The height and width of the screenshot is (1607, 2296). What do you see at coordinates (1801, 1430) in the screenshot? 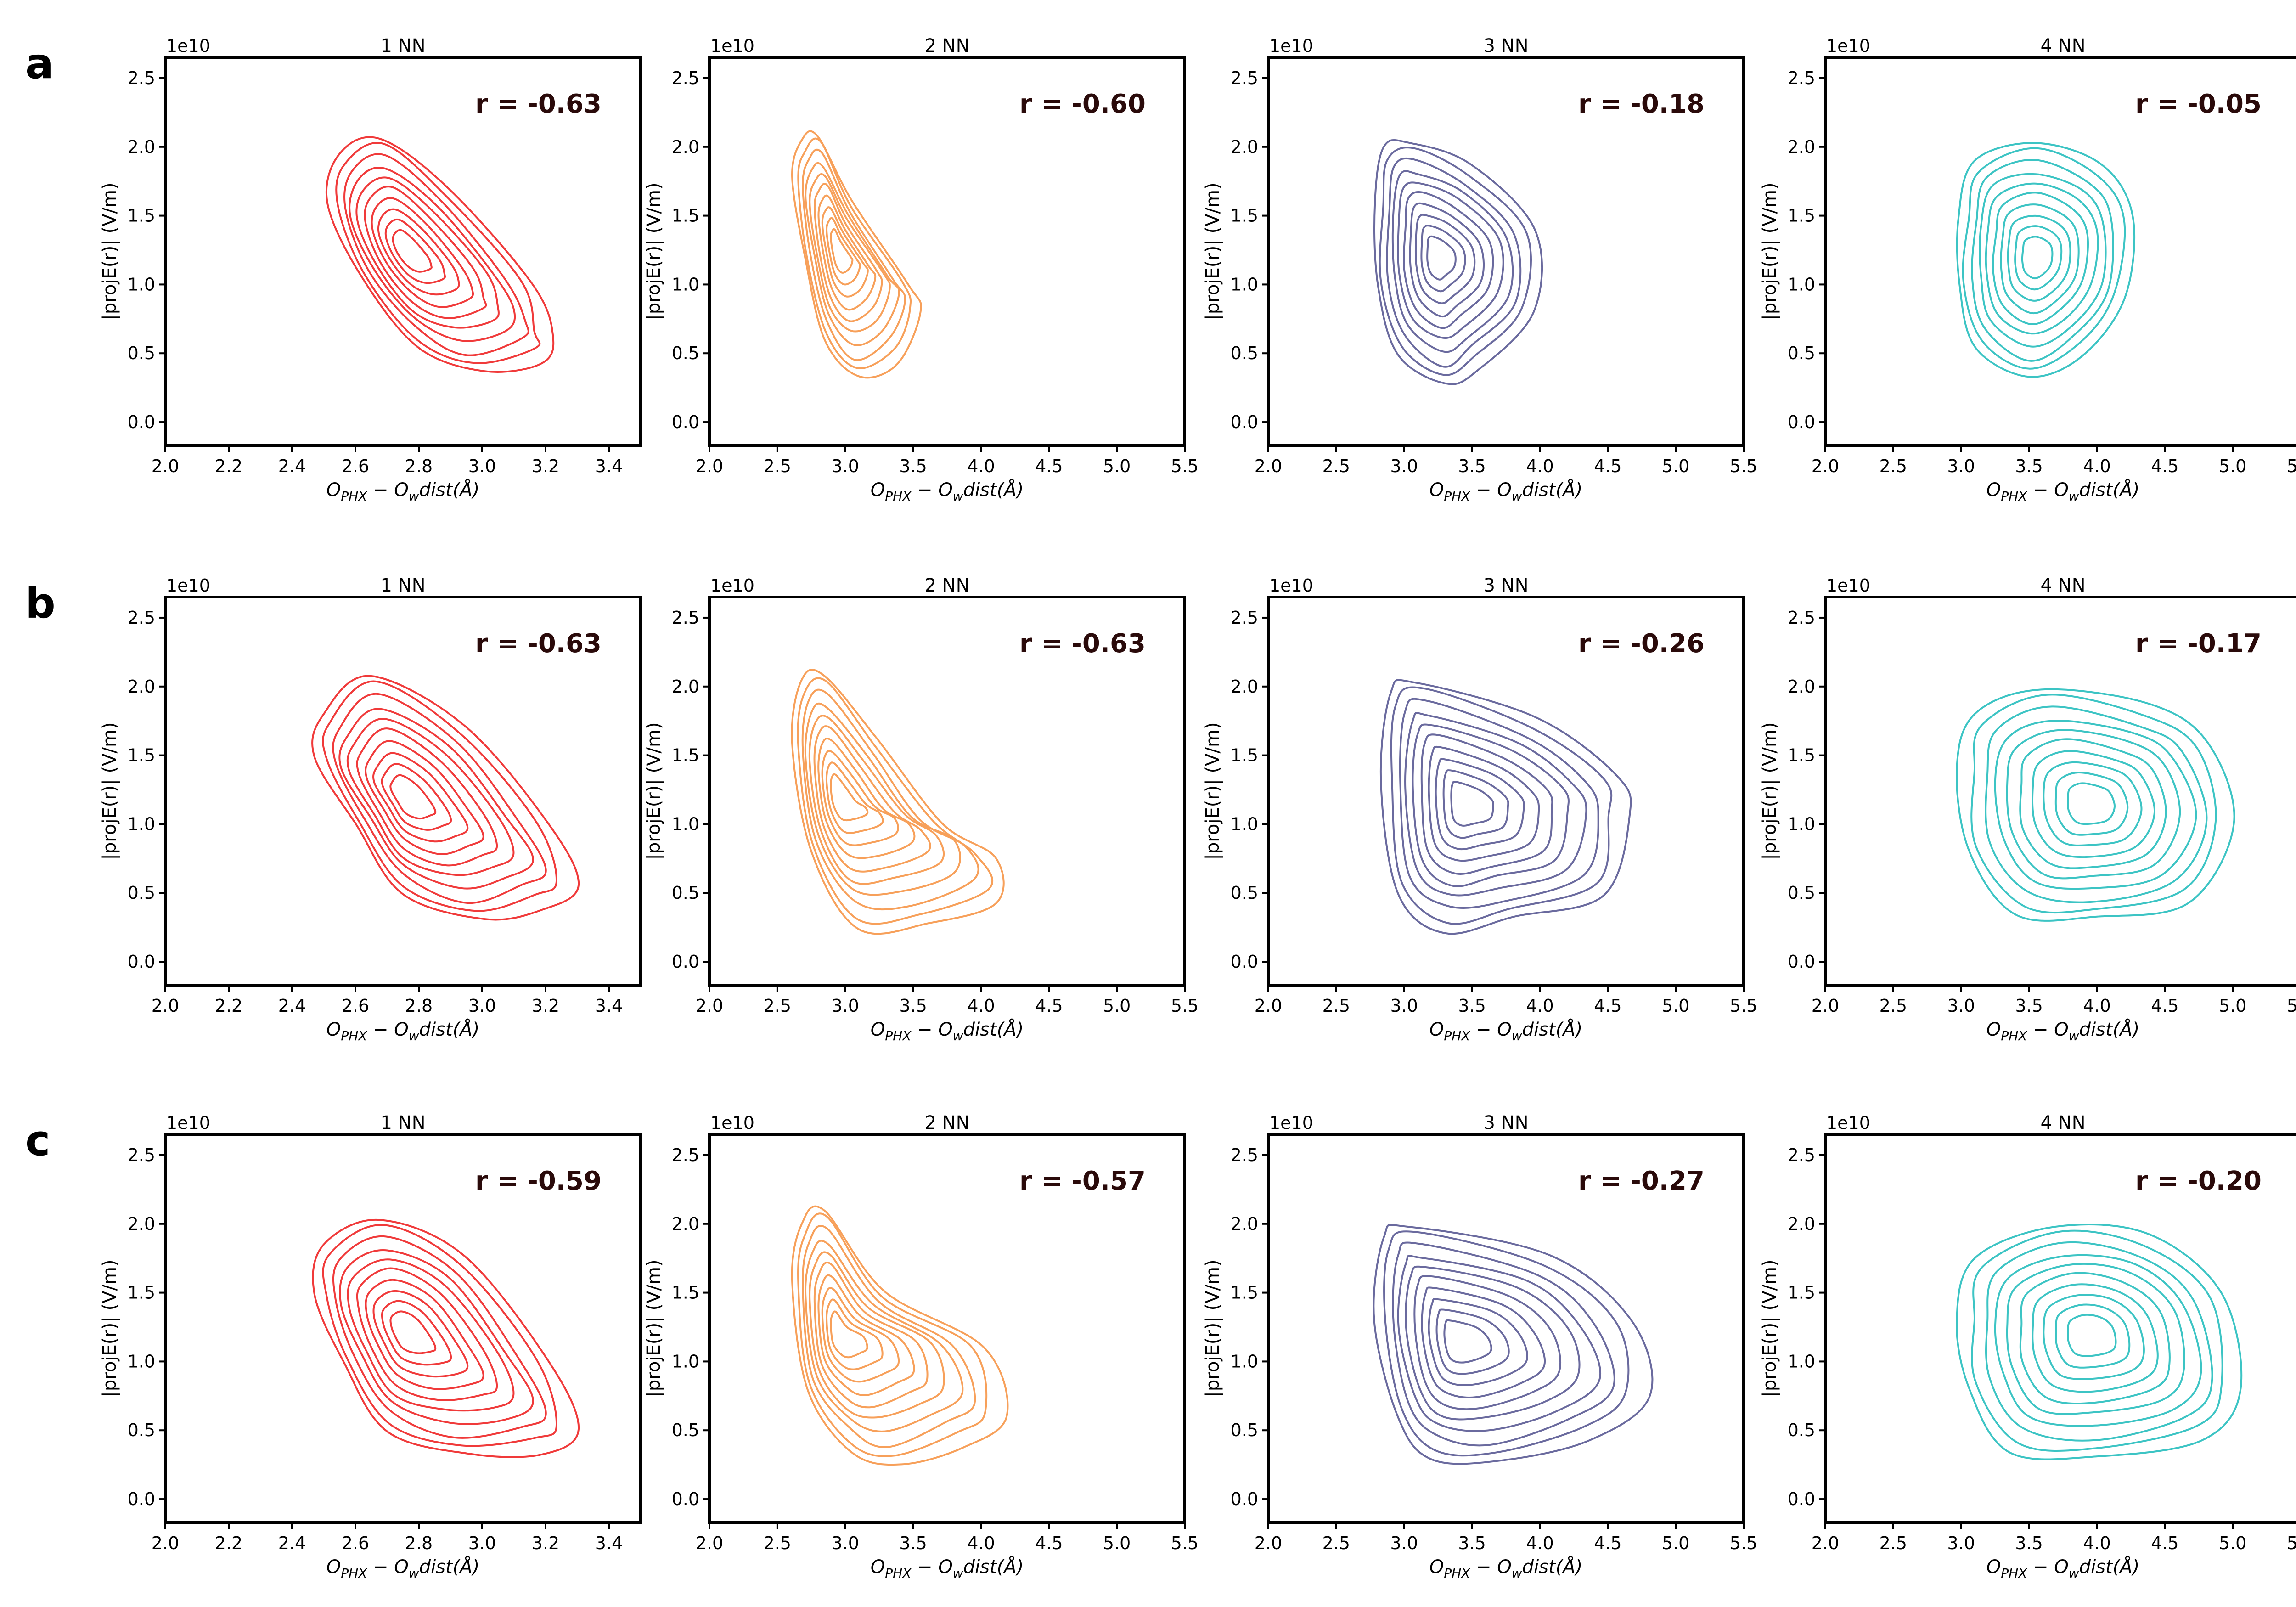
I see `y-tick-label: 0.5` at bounding box center [1801, 1430].